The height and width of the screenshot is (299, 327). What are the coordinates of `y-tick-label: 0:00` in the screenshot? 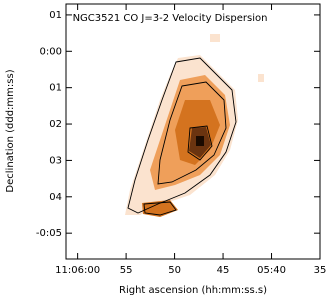 It's located at (51, 51).